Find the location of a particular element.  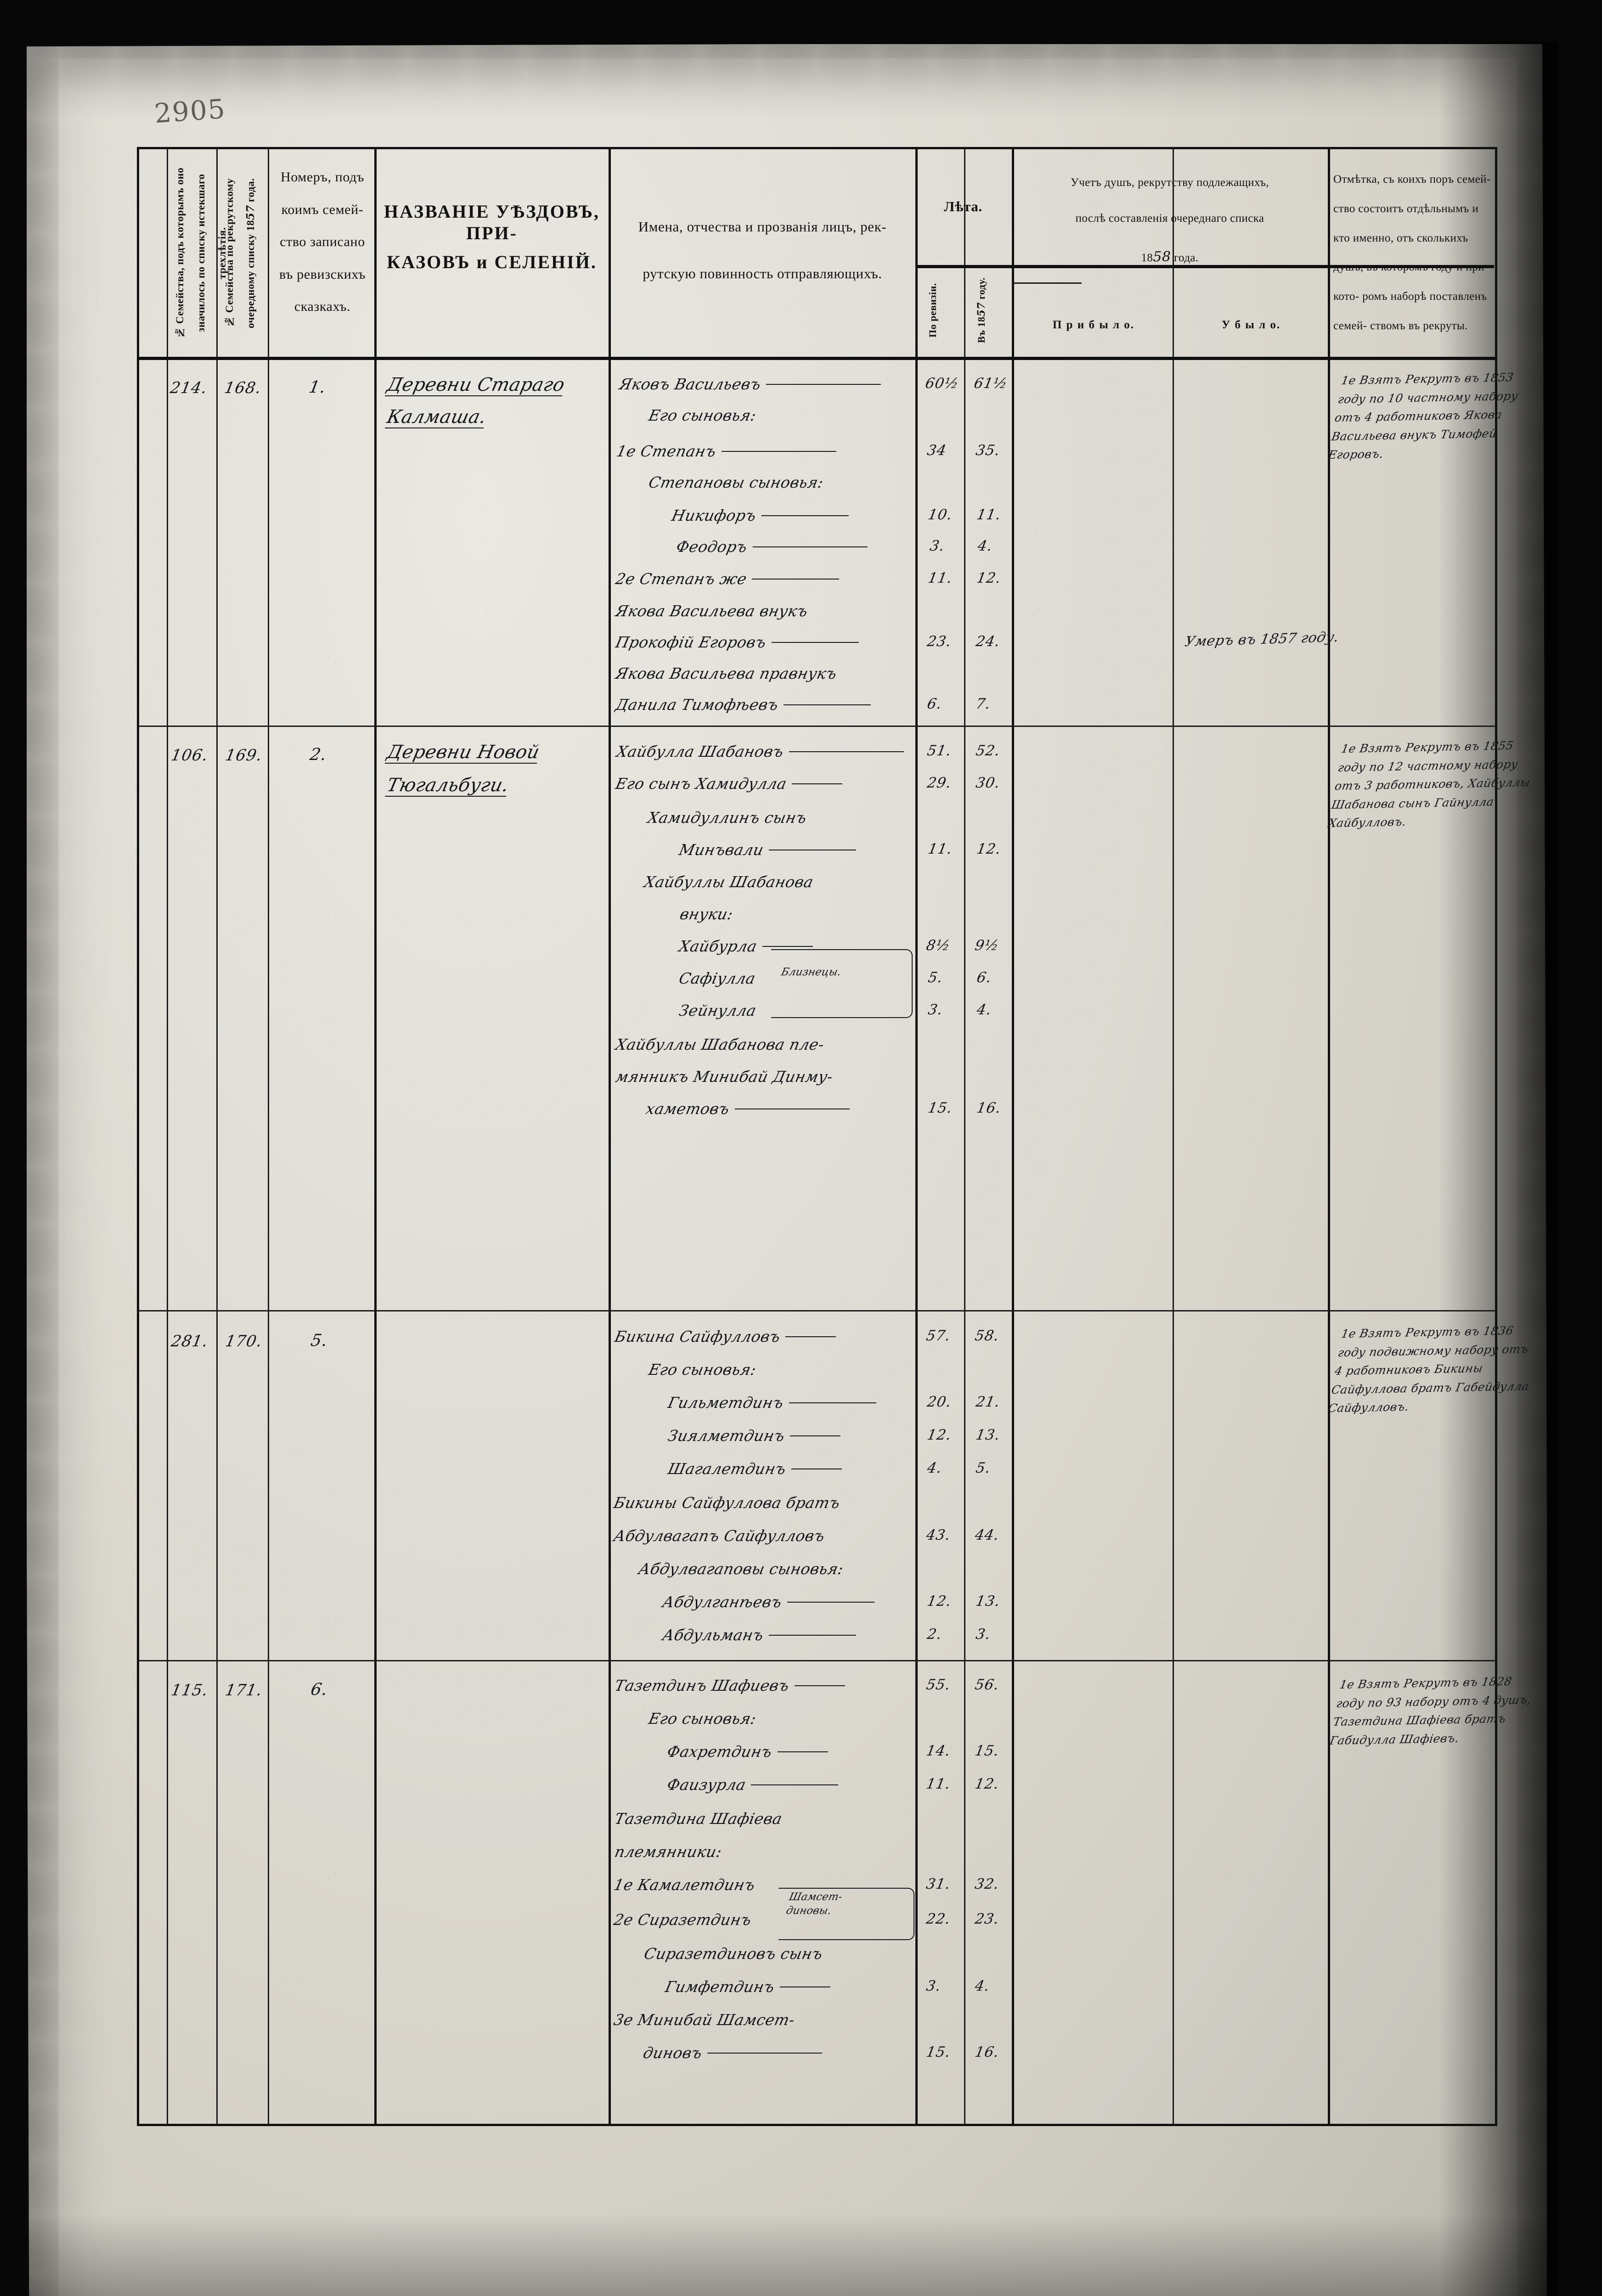

row-4-person-0-age-year: 56. is located at coordinates (987, 1685).